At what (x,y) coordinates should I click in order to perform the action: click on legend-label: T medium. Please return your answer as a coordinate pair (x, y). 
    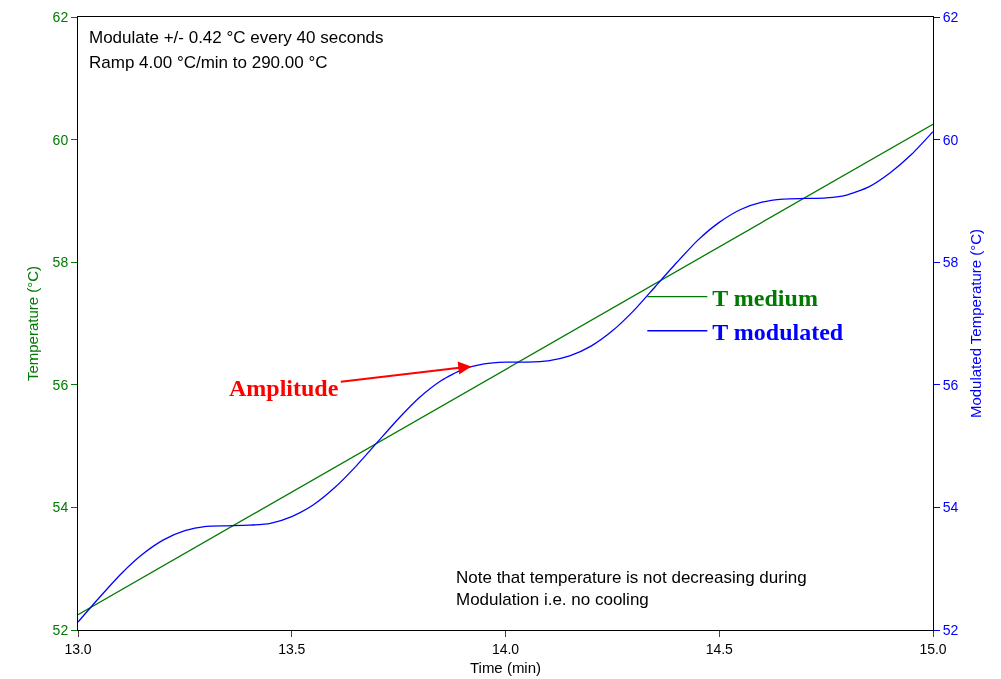
    Looking at the image, I should click on (765, 297).